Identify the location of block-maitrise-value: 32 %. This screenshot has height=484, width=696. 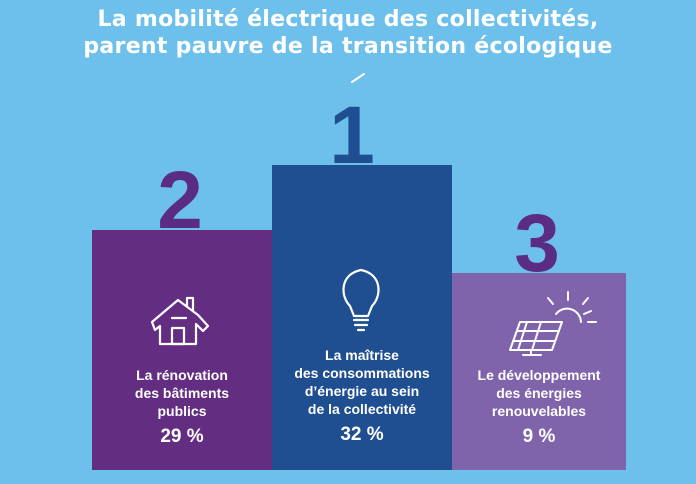
(362, 434).